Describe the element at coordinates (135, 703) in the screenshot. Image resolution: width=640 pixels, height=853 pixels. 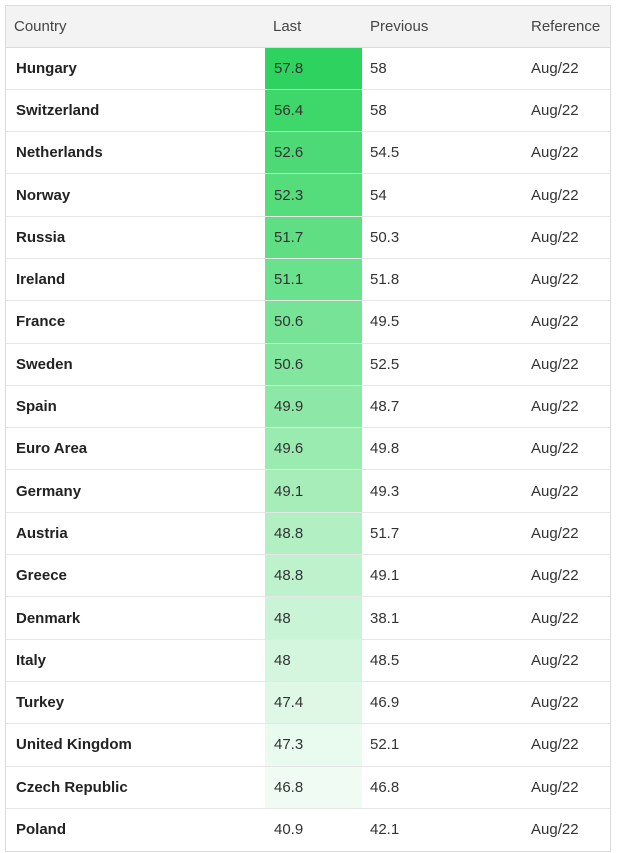
I see `country-cell: Turkey` at that location.